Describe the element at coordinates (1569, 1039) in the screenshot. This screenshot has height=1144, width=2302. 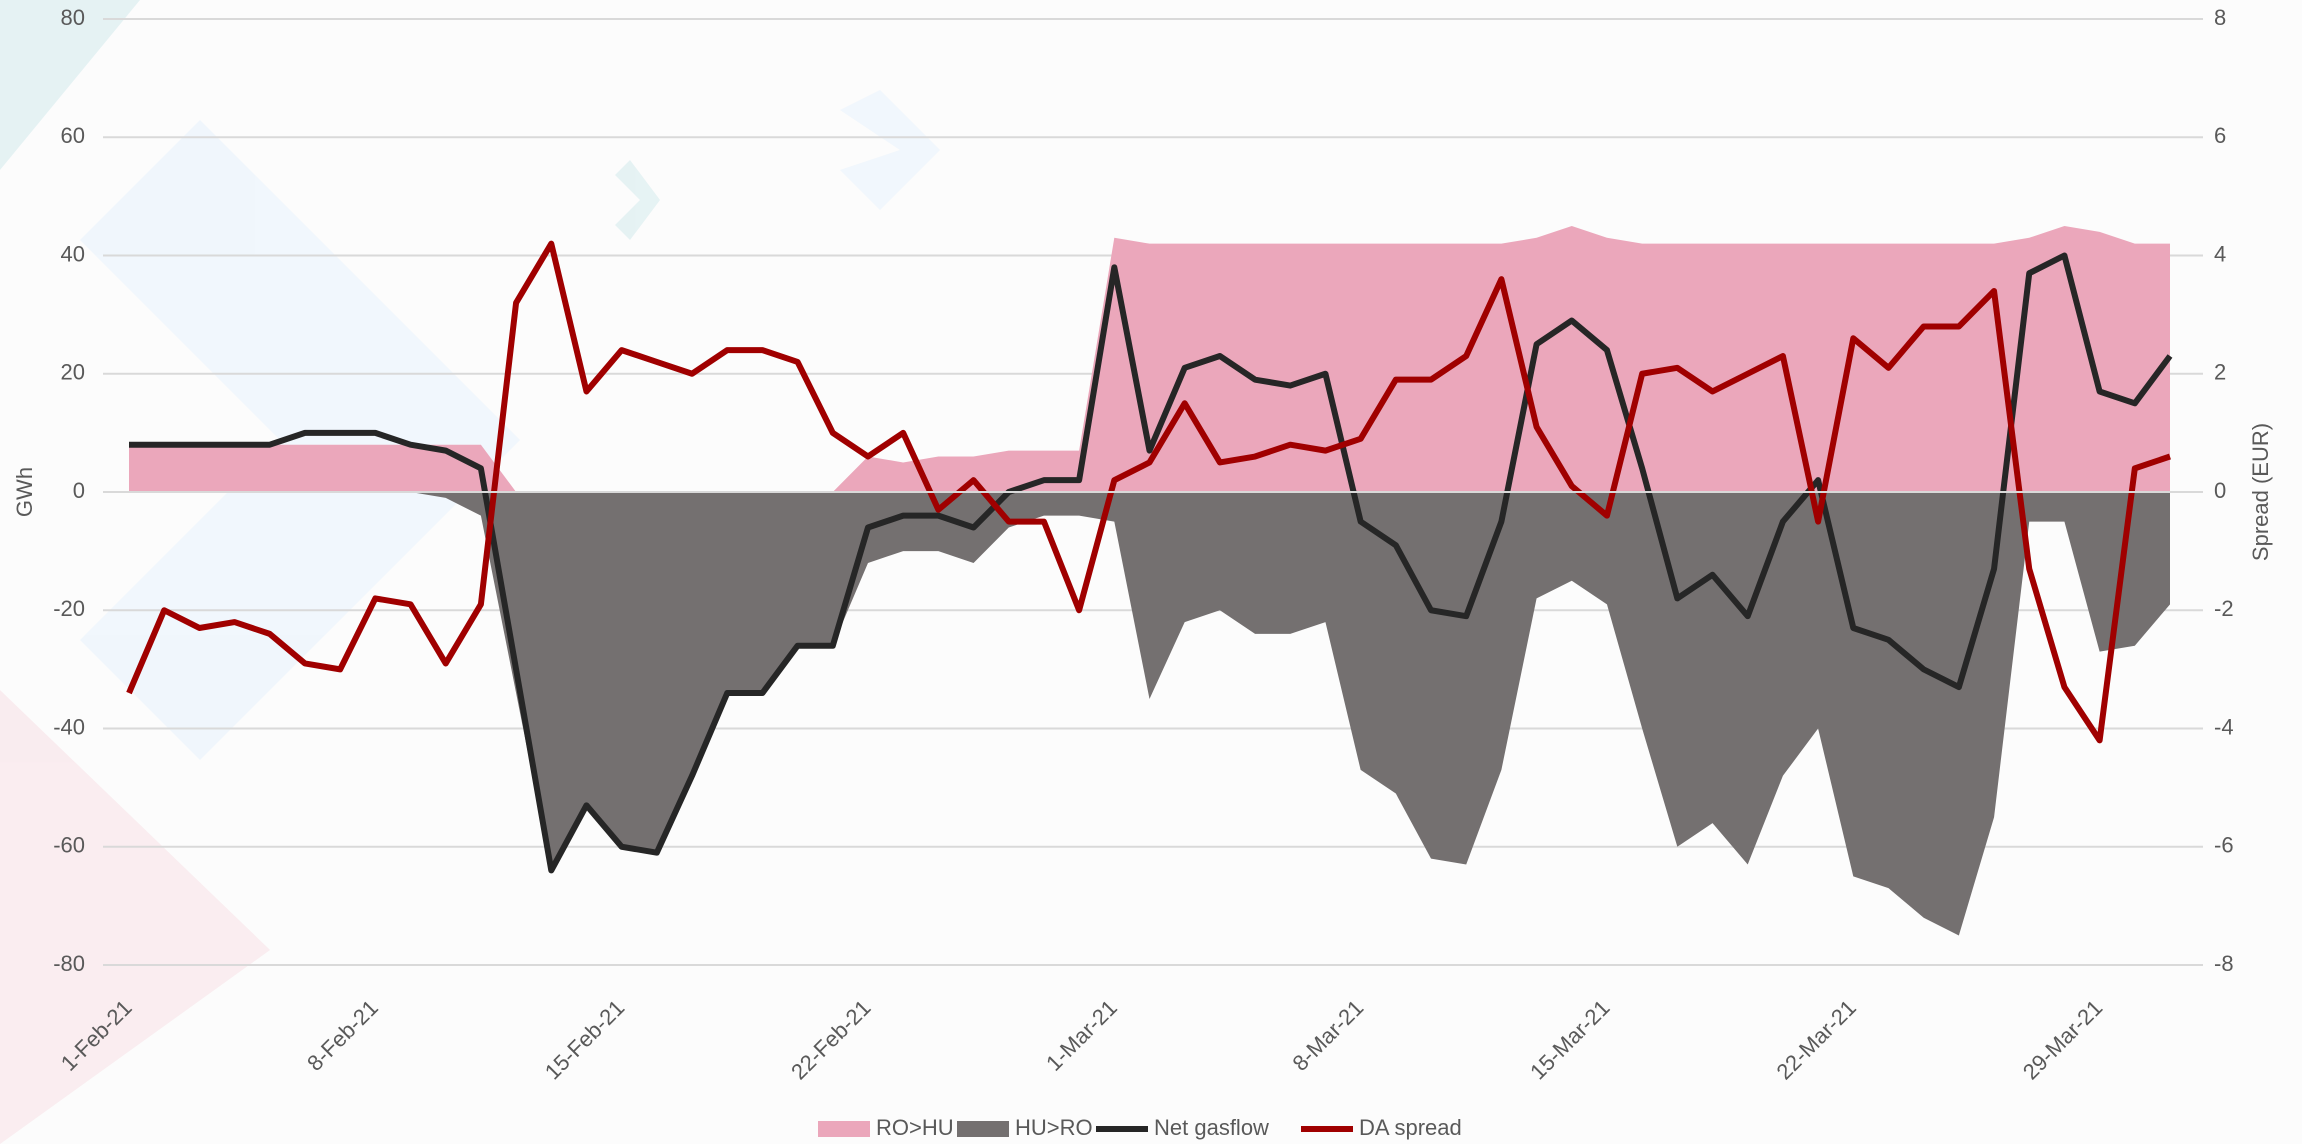
I see `x-tick-label: 15-Mar-21` at that location.